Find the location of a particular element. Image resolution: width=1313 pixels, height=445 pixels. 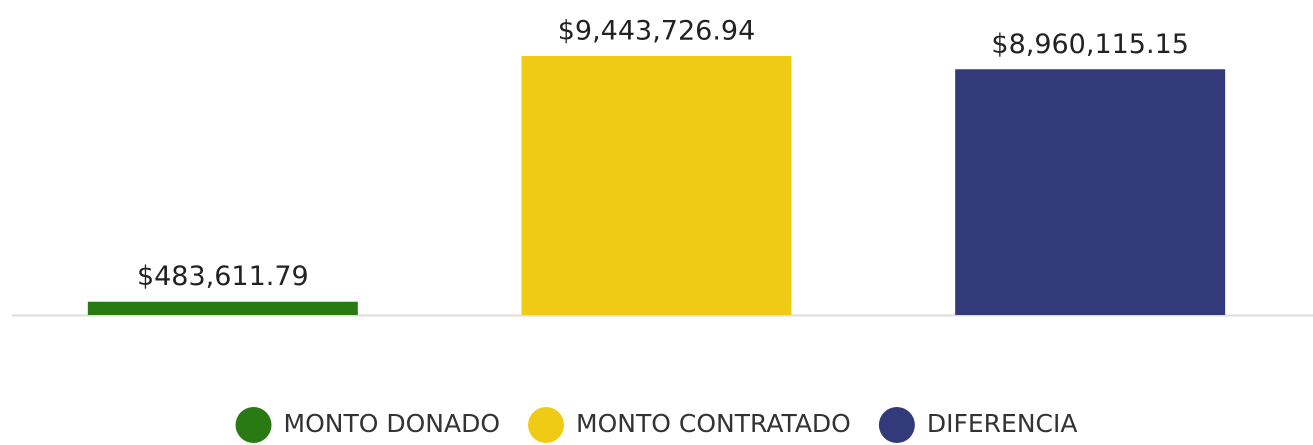

legend-label: MONTO CONTRATADO is located at coordinates (713, 423).